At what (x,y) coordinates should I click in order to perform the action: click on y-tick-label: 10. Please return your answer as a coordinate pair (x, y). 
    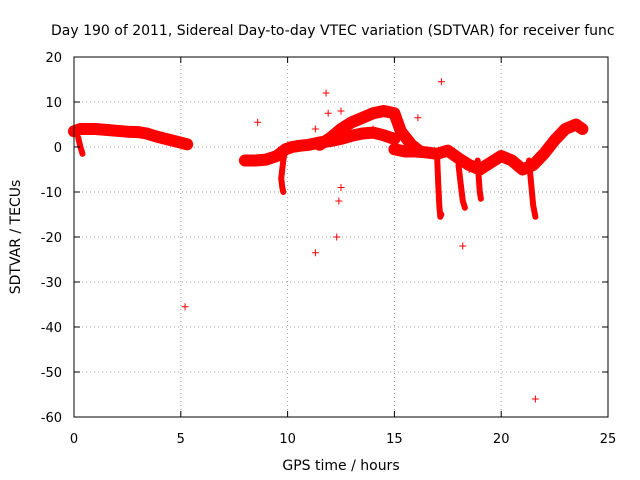
    Looking at the image, I should click on (53, 103).